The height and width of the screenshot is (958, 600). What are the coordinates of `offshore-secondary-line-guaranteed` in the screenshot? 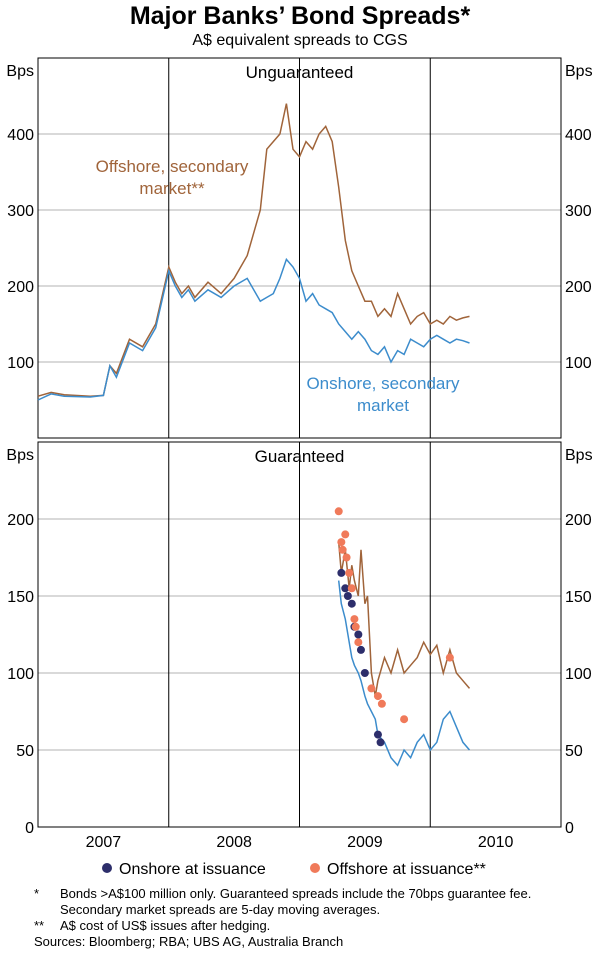 It's located at (404, 619).